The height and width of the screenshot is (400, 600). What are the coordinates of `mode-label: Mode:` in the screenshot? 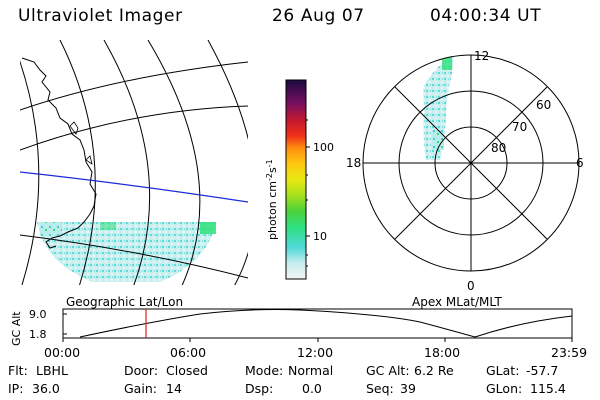 It's located at (264, 370).